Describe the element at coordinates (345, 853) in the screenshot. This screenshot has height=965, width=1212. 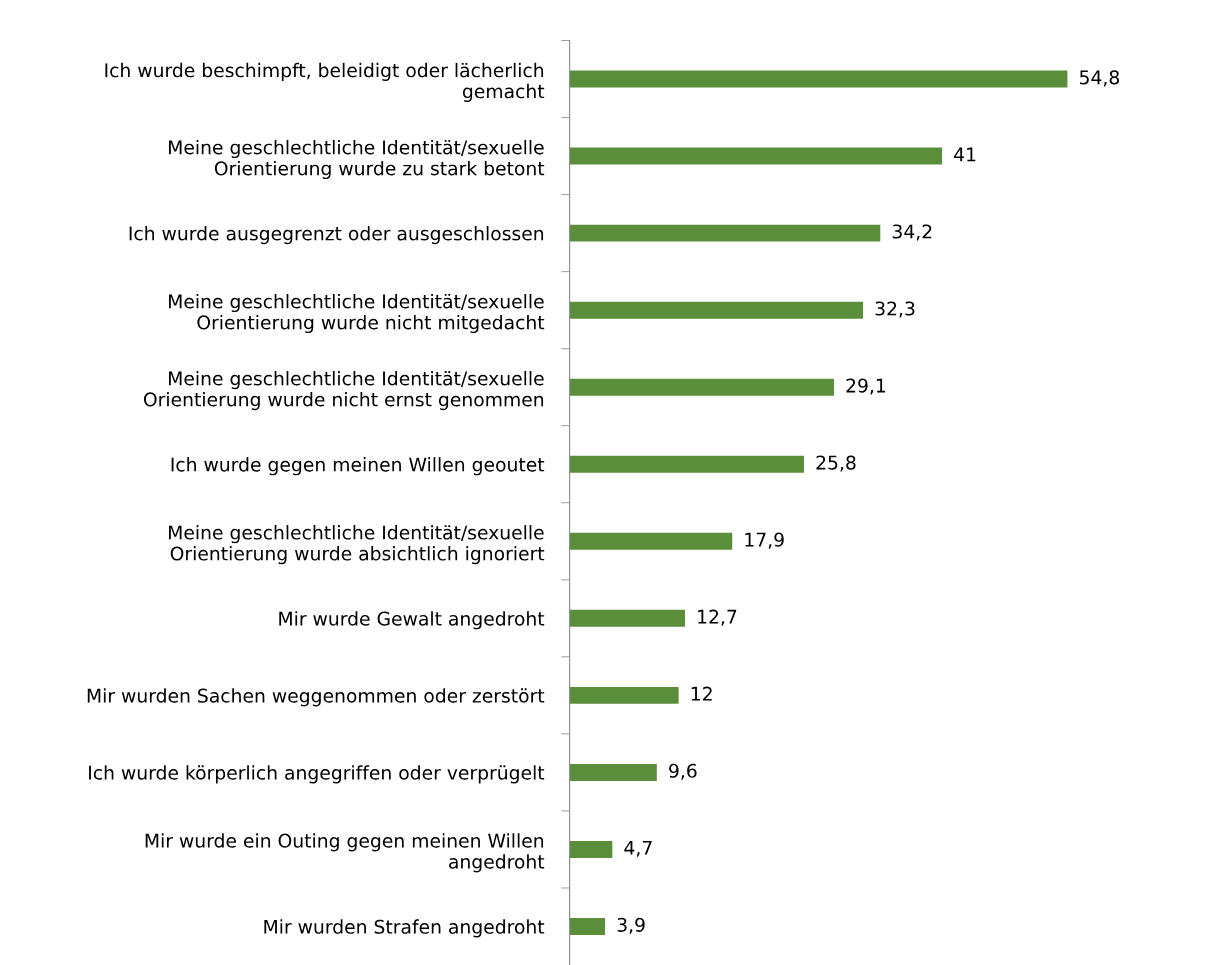
I see `y-tick-label: Mir wurde ein Outing gegen meinen Willen angedroht` at that location.